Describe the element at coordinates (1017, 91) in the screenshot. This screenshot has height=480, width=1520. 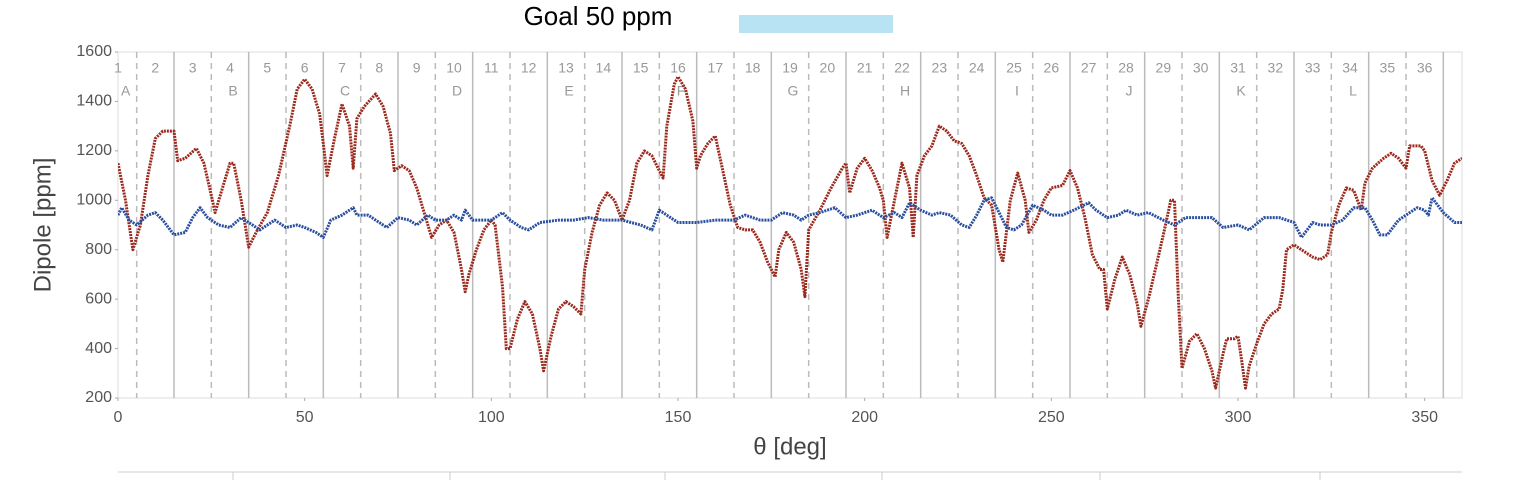
I see `zone-label: I` at that location.